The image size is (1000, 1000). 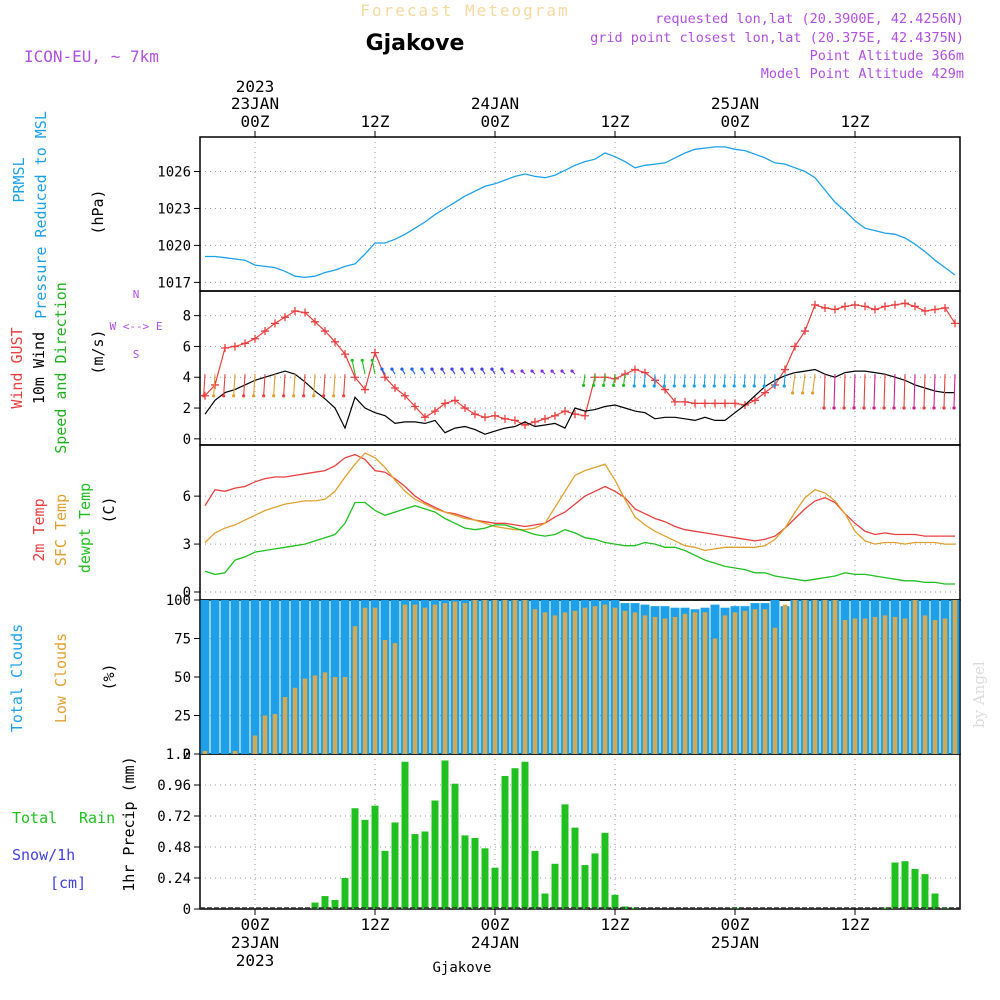 What do you see at coordinates (979, 694) in the screenshot?
I see `watermark: by Angel` at bounding box center [979, 694].